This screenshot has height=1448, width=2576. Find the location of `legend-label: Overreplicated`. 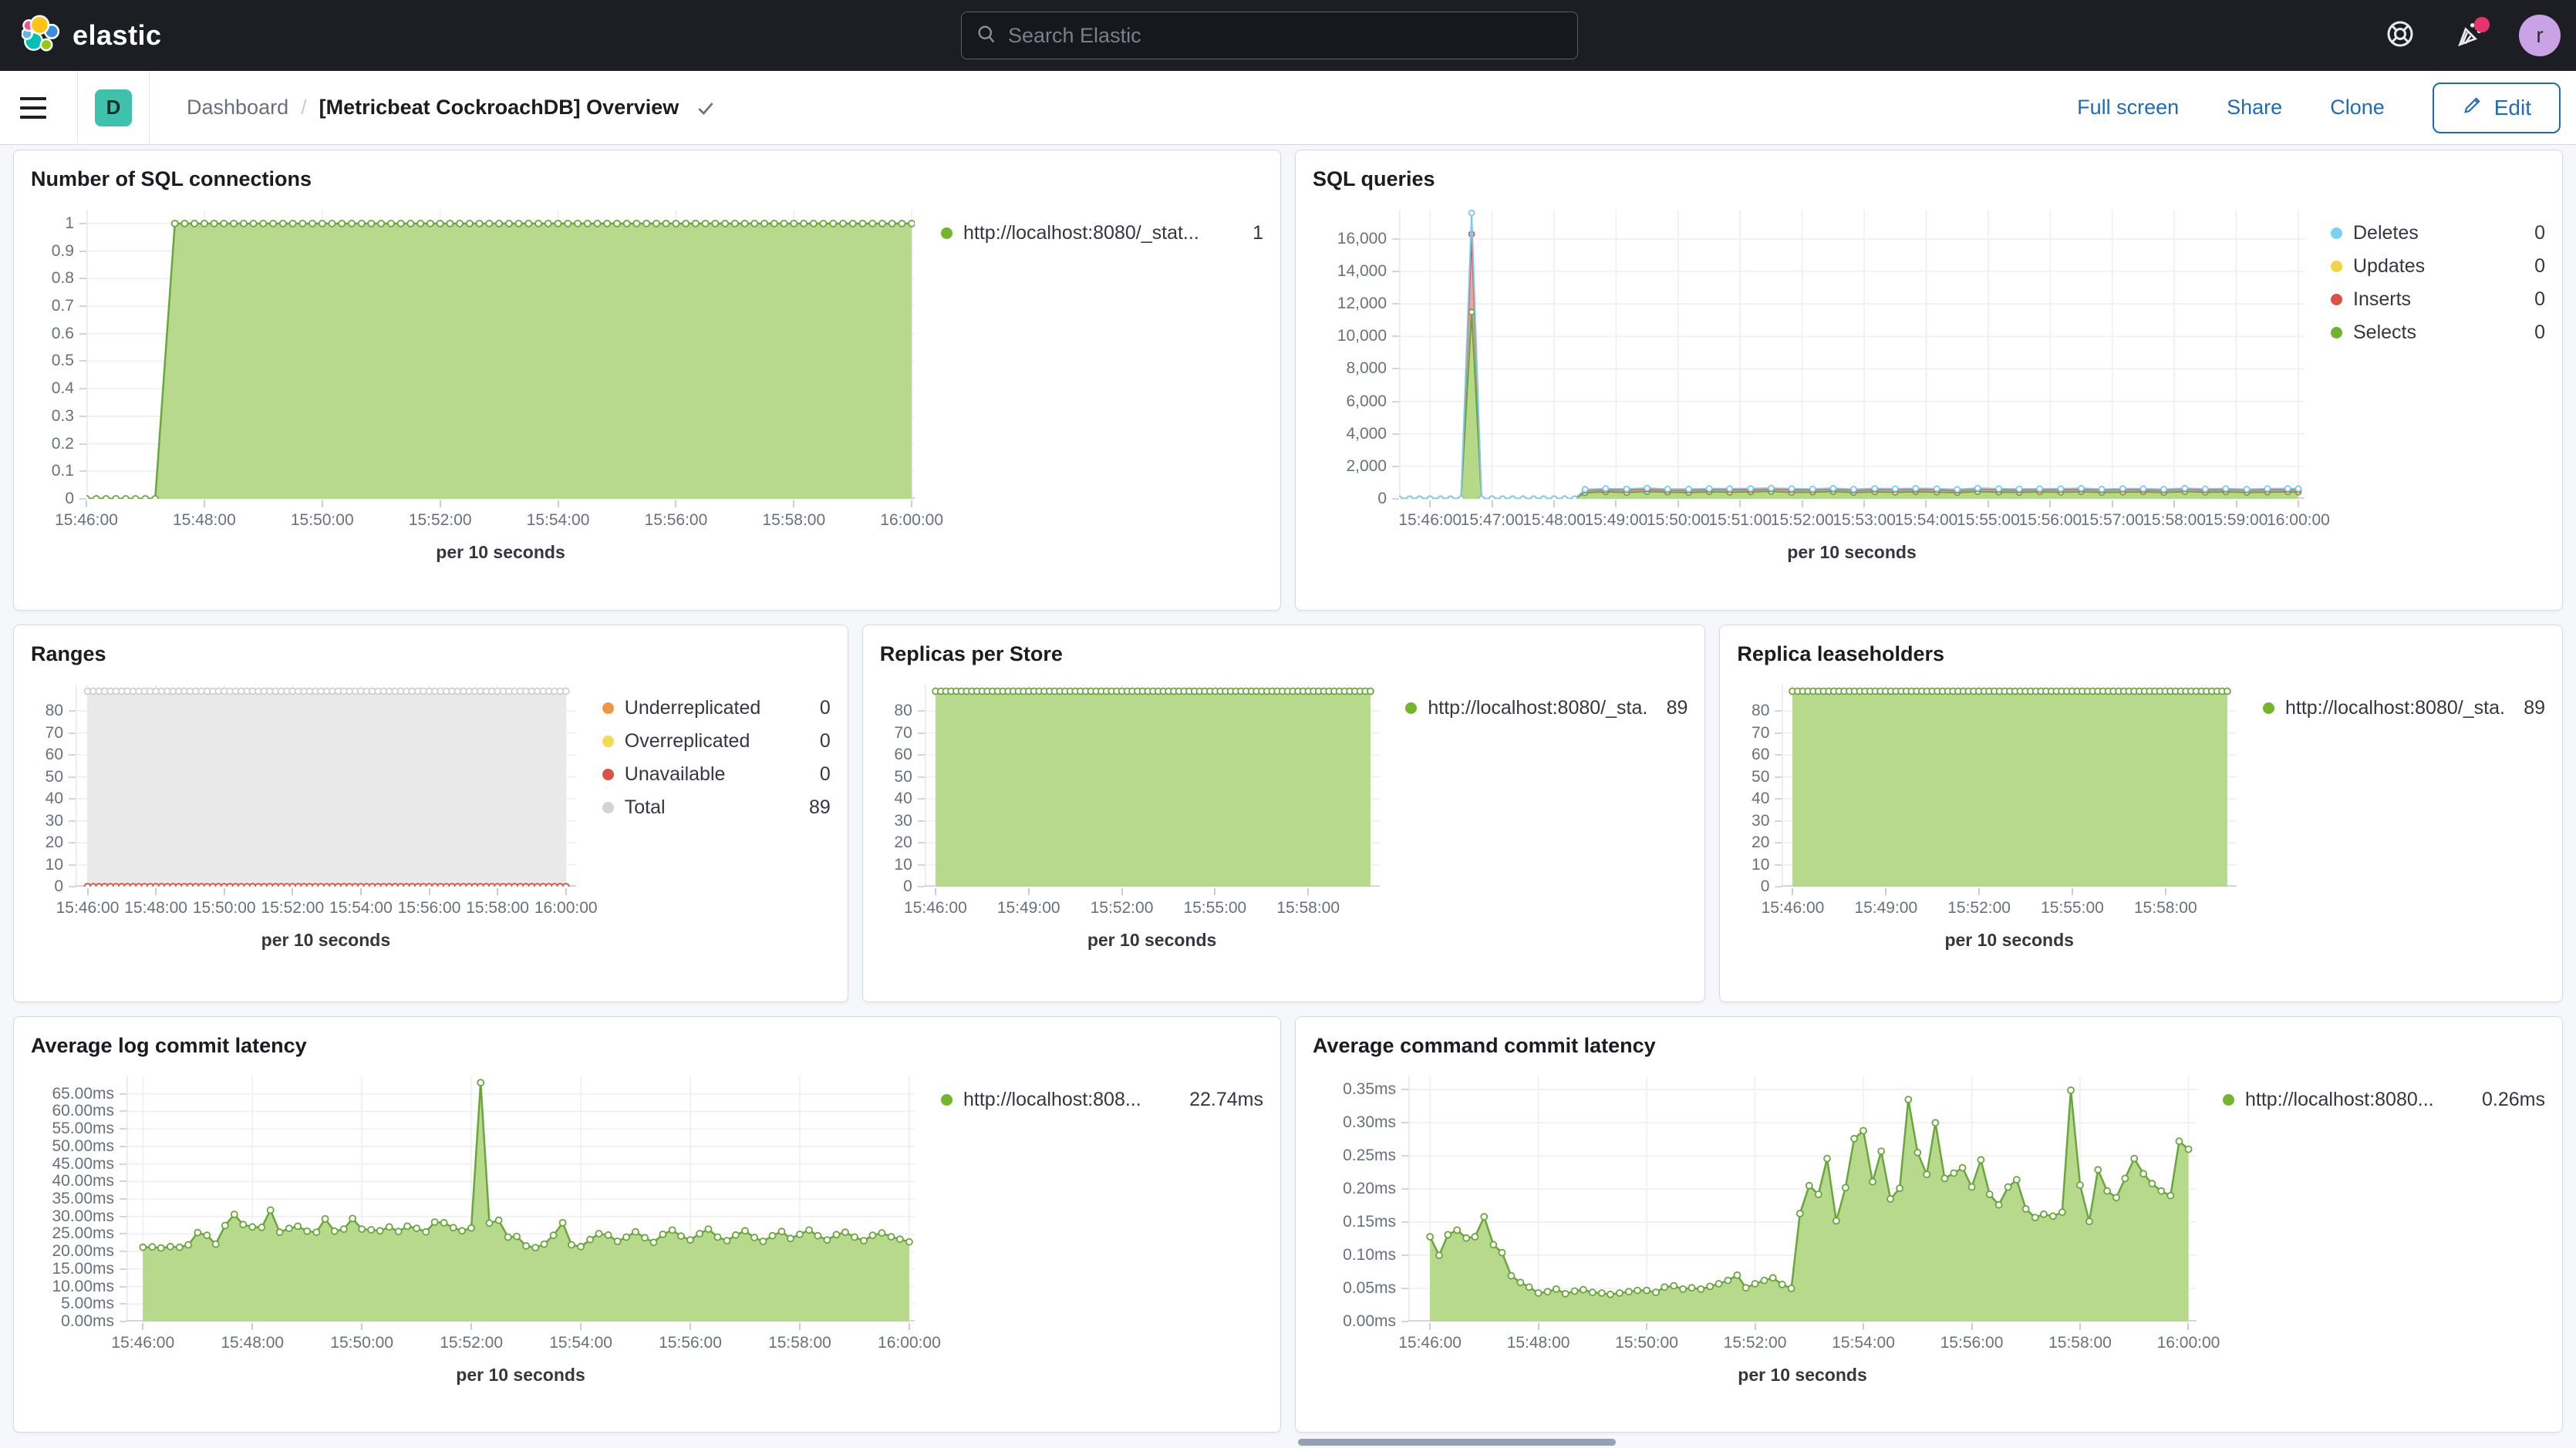

legend-label: Overreplicated is located at coordinates (687, 741).